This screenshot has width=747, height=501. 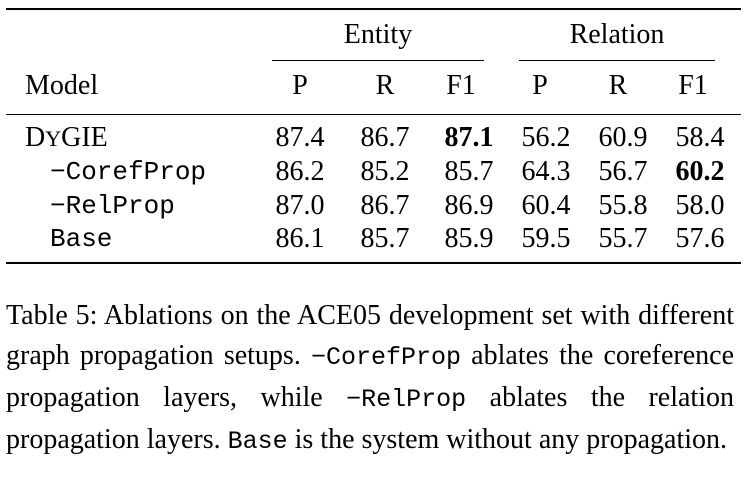 What do you see at coordinates (370, 418) in the screenshot?
I see `caption-text: ablates the relation propagation layers.` at bounding box center [370, 418].